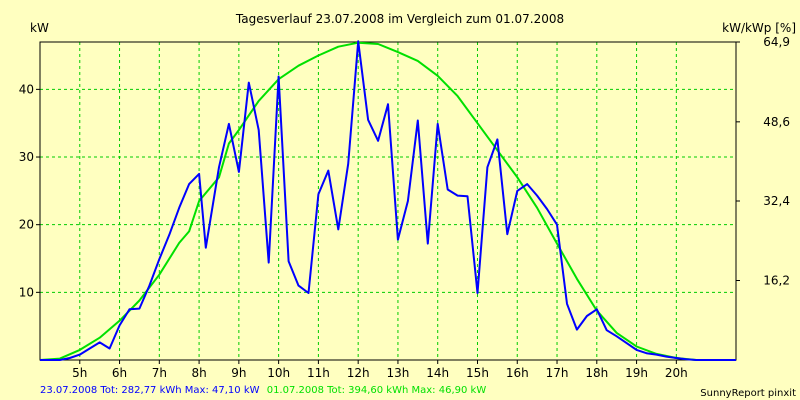 This screenshot has height=400, width=800. Describe the element at coordinates (437, 373) in the screenshot. I see `x-tick-label: 14h` at that location.